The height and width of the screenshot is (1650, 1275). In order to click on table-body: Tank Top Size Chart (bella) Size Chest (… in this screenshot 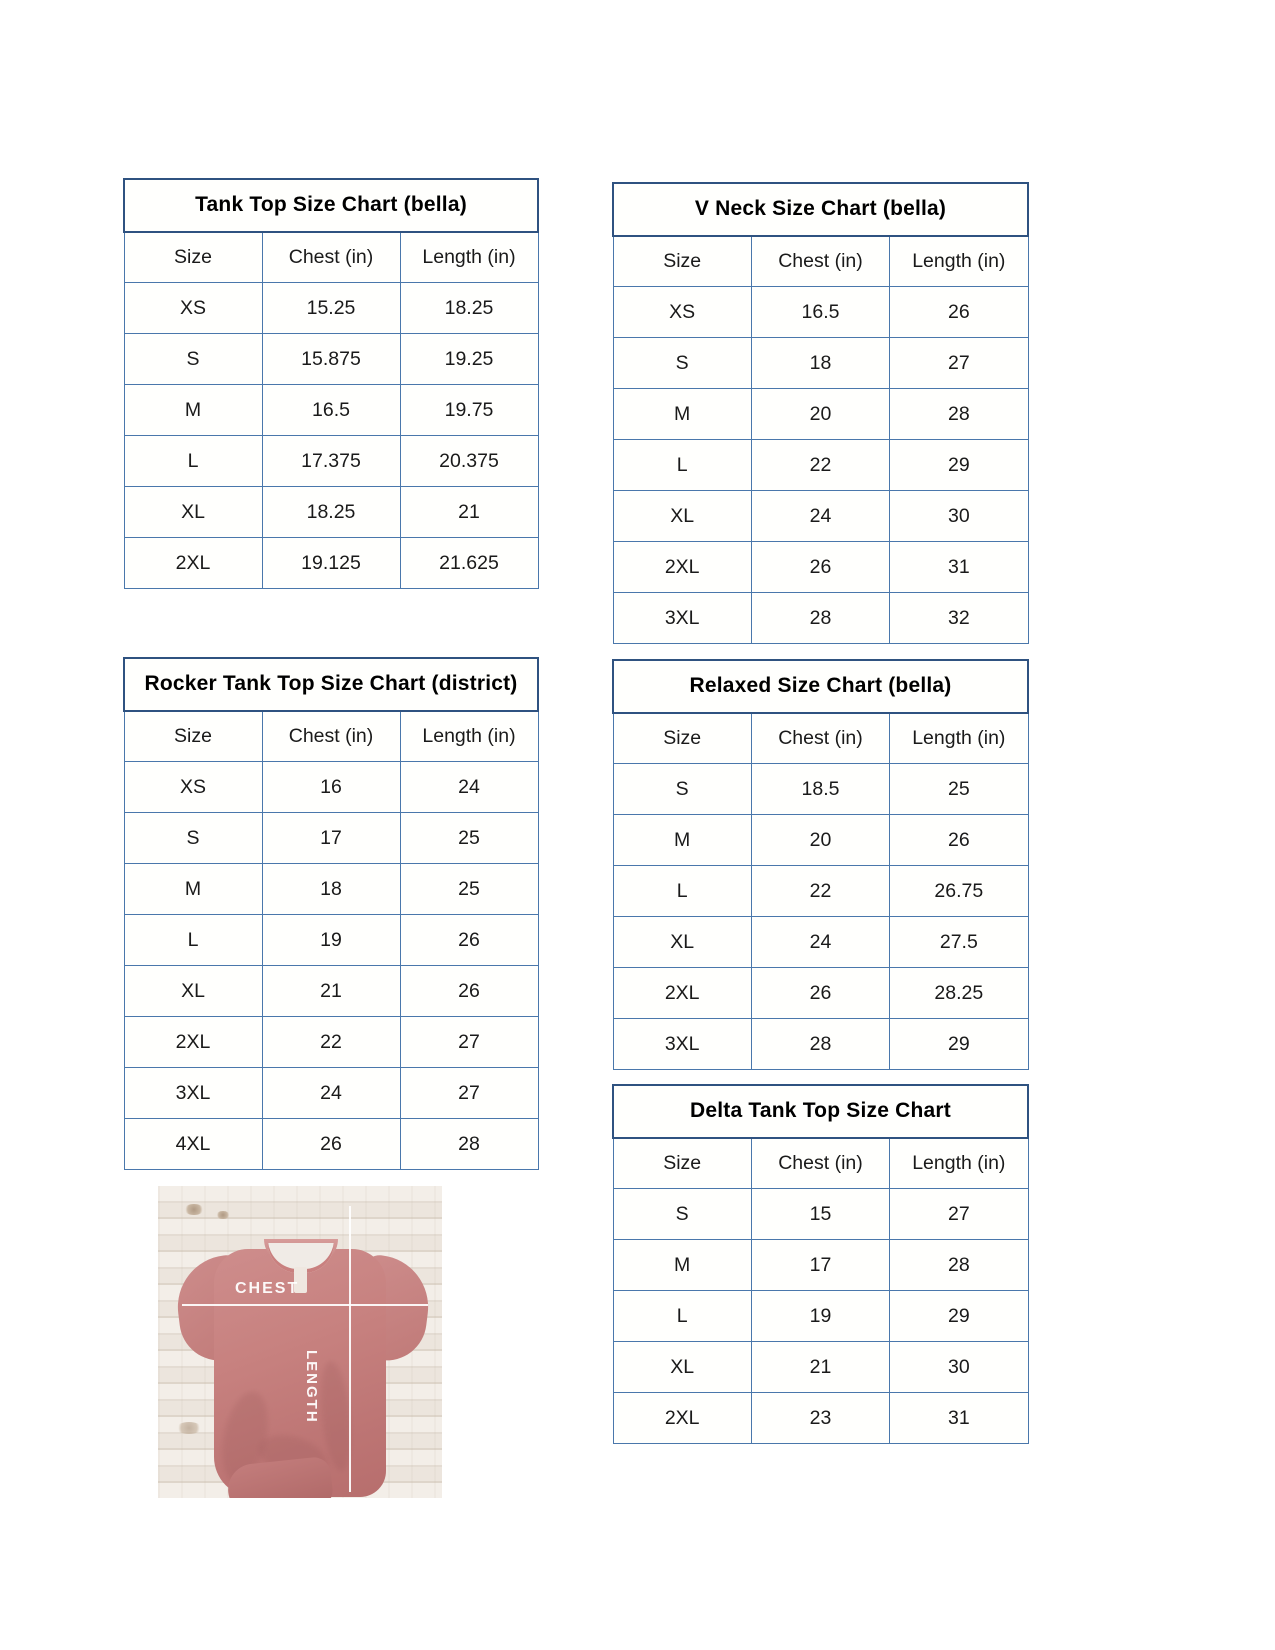, I will do `click(331, 383)`.